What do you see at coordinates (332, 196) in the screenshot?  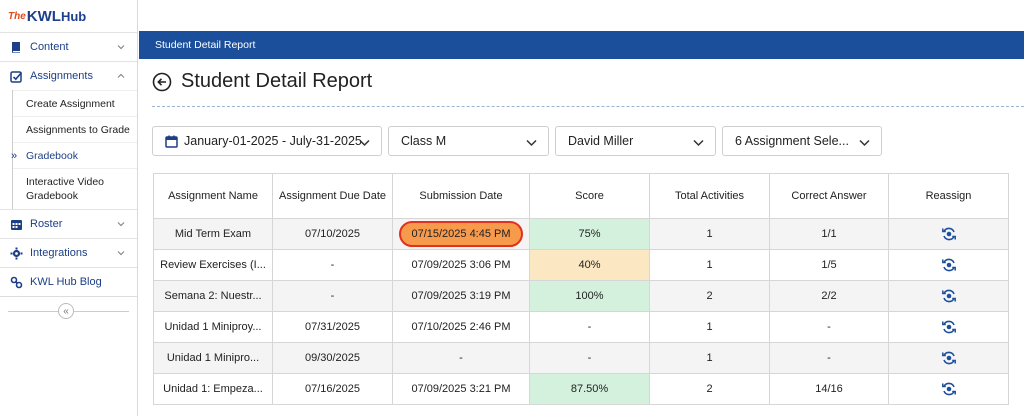 I see `column-header: Assignment Due Date` at bounding box center [332, 196].